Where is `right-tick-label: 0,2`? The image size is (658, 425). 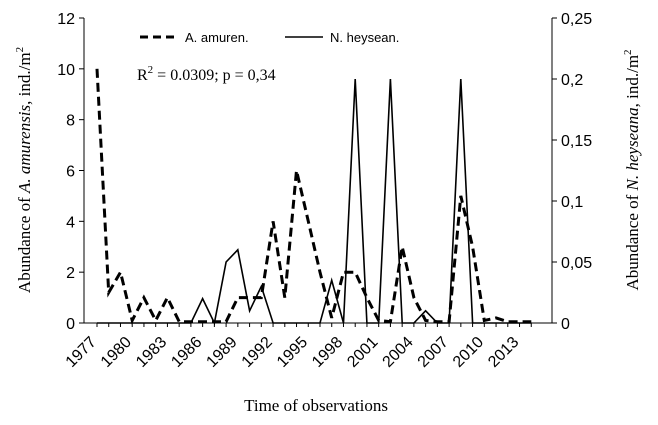
right-tick-label: 0,2 is located at coordinates (572, 80).